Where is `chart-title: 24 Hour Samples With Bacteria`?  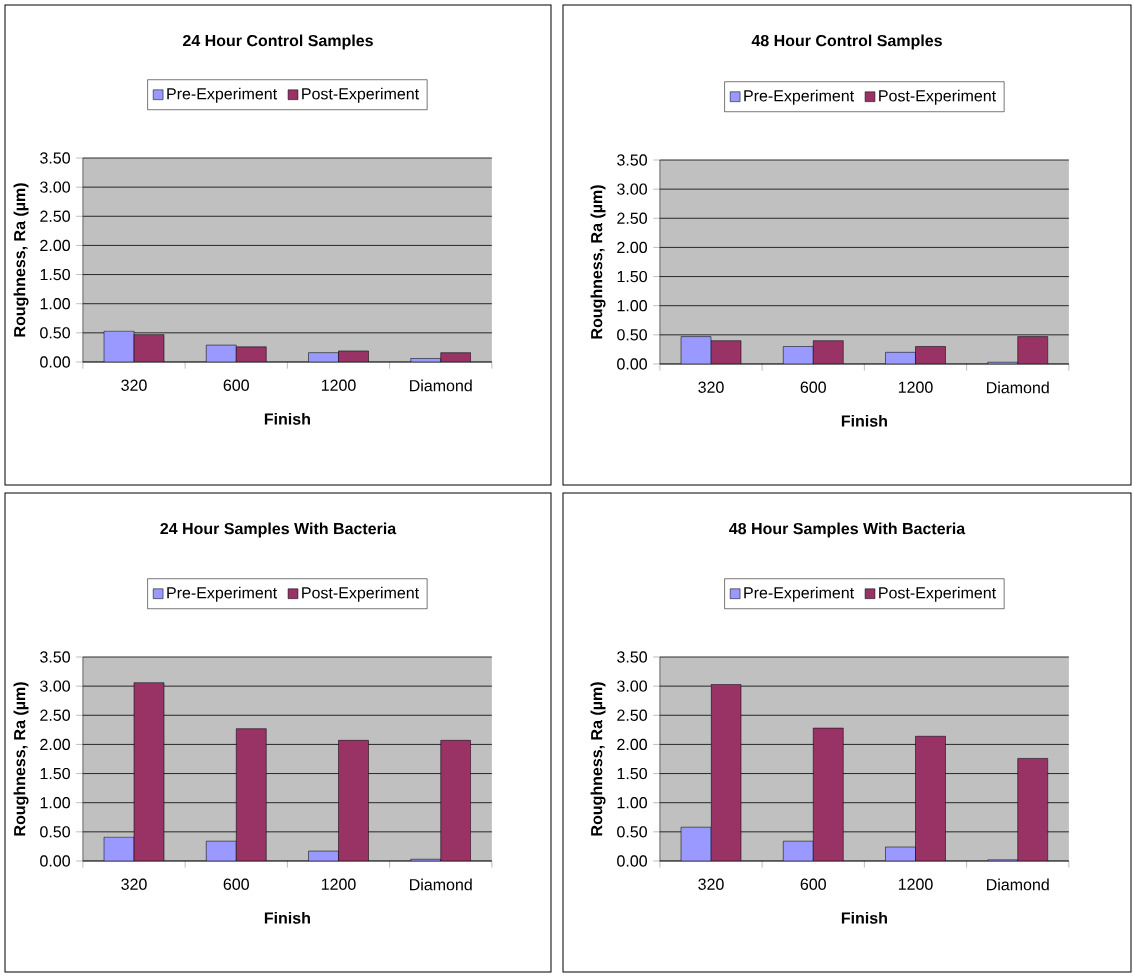
chart-title: 24 Hour Samples With Bacteria is located at coordinates (278, 530).